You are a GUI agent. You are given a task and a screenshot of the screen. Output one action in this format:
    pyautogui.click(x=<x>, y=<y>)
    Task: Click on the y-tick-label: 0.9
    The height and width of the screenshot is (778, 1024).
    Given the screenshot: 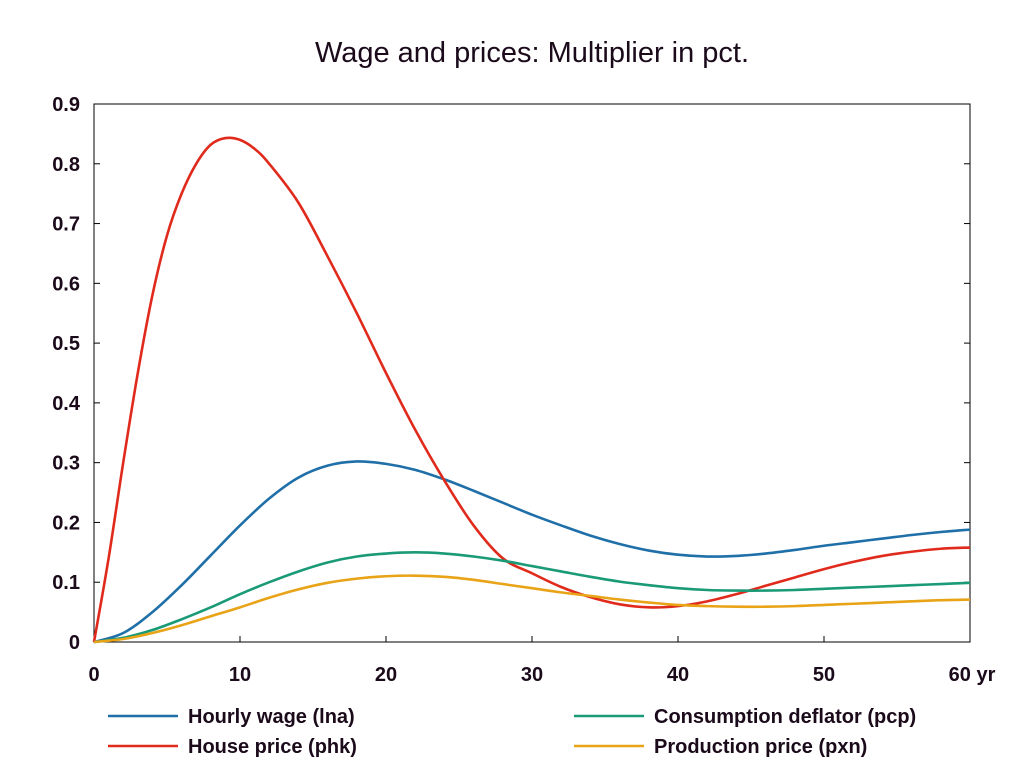 What is the action you would take?
    pyautogui.click(x=66, y=105)
    